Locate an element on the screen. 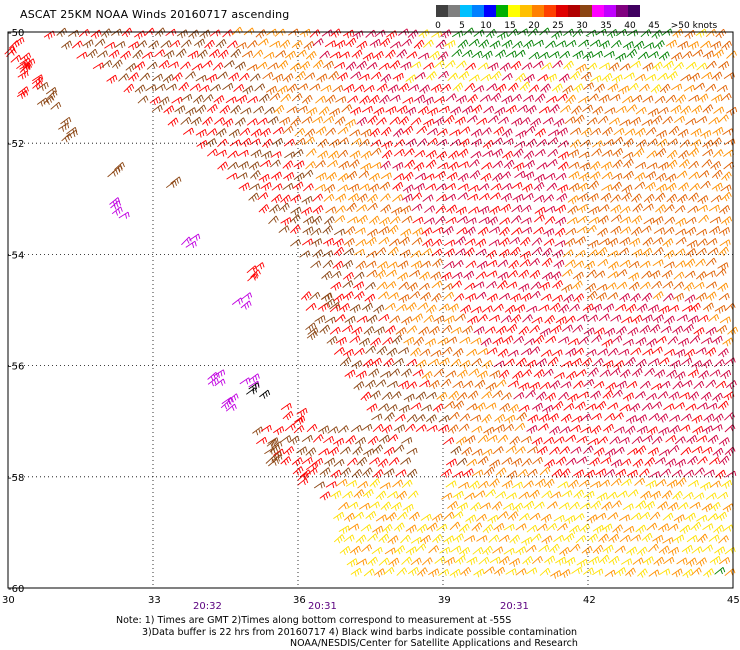  colorbar-label: 0 is located at coordinates (438, 26).